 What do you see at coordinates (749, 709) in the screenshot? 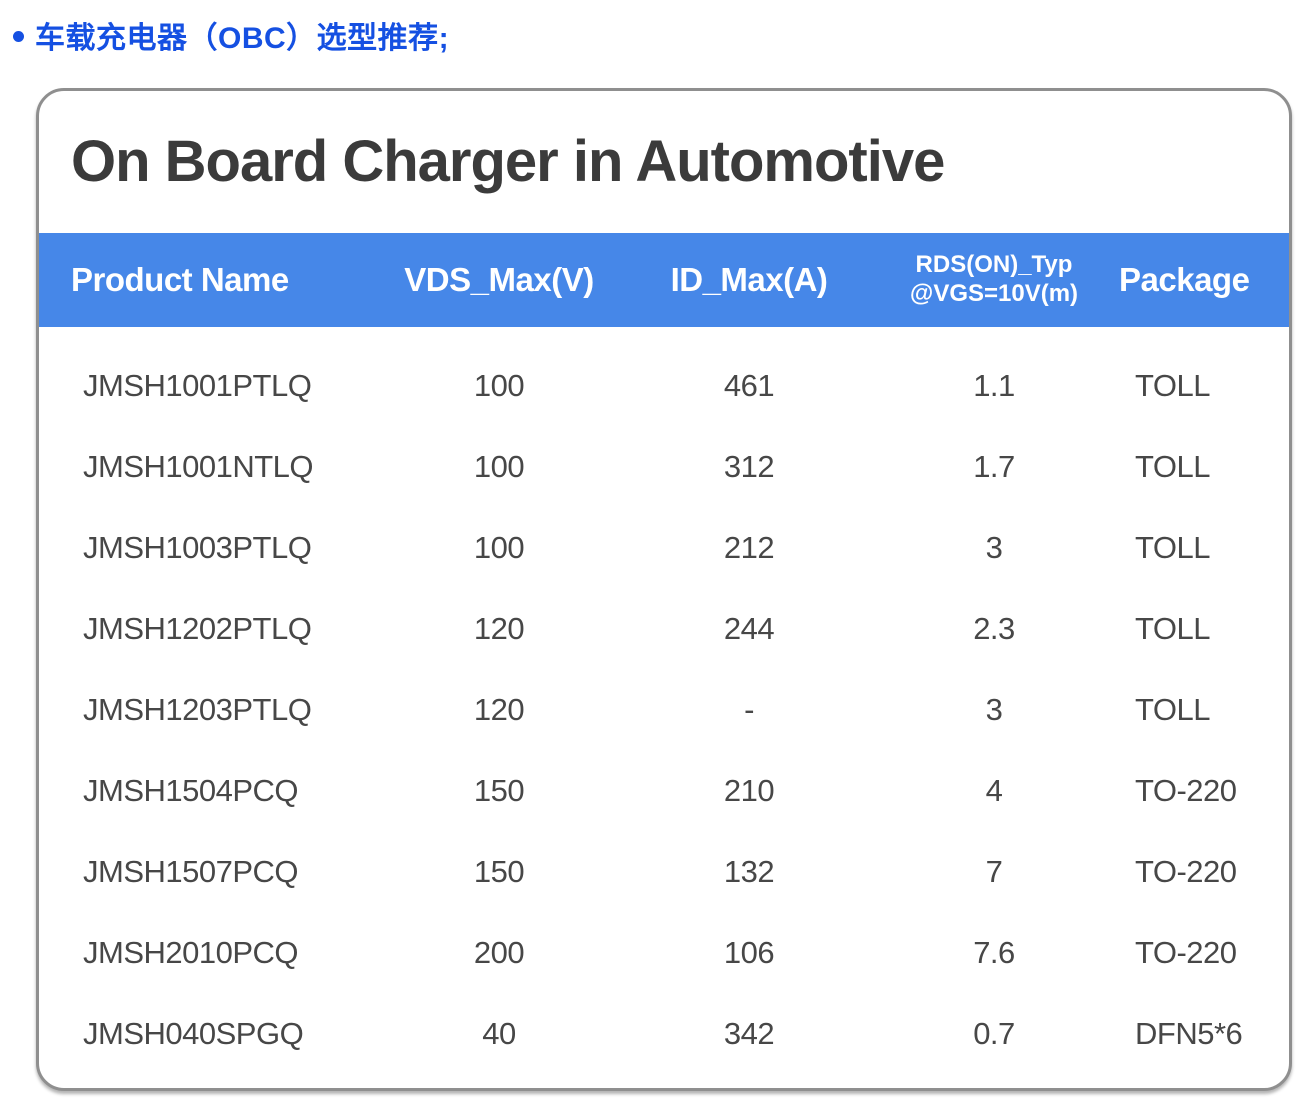
I see `cell-id: -` at bounding box center [749, 709].